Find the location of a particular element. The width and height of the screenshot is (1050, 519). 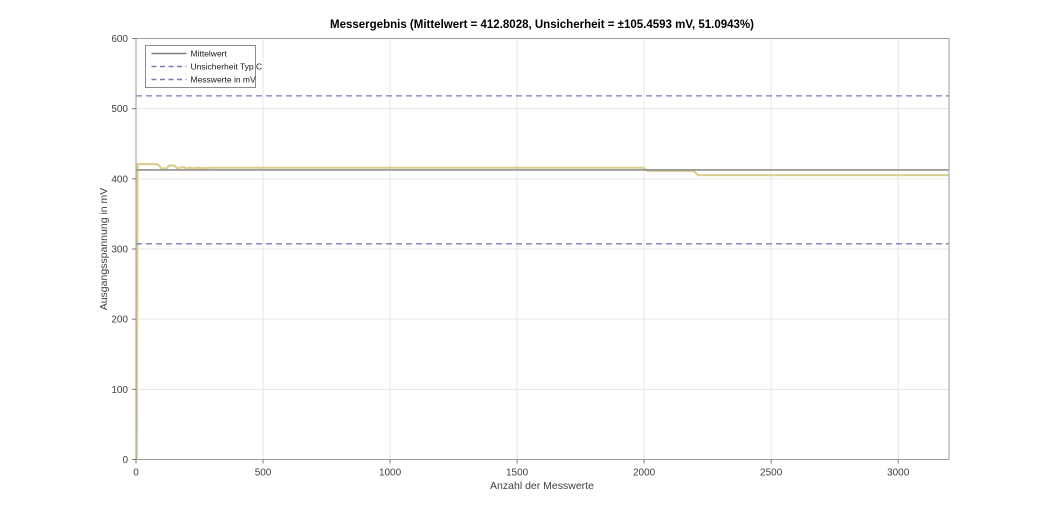

y-tick-label-200: 200 is located at coordinates (119, 320).